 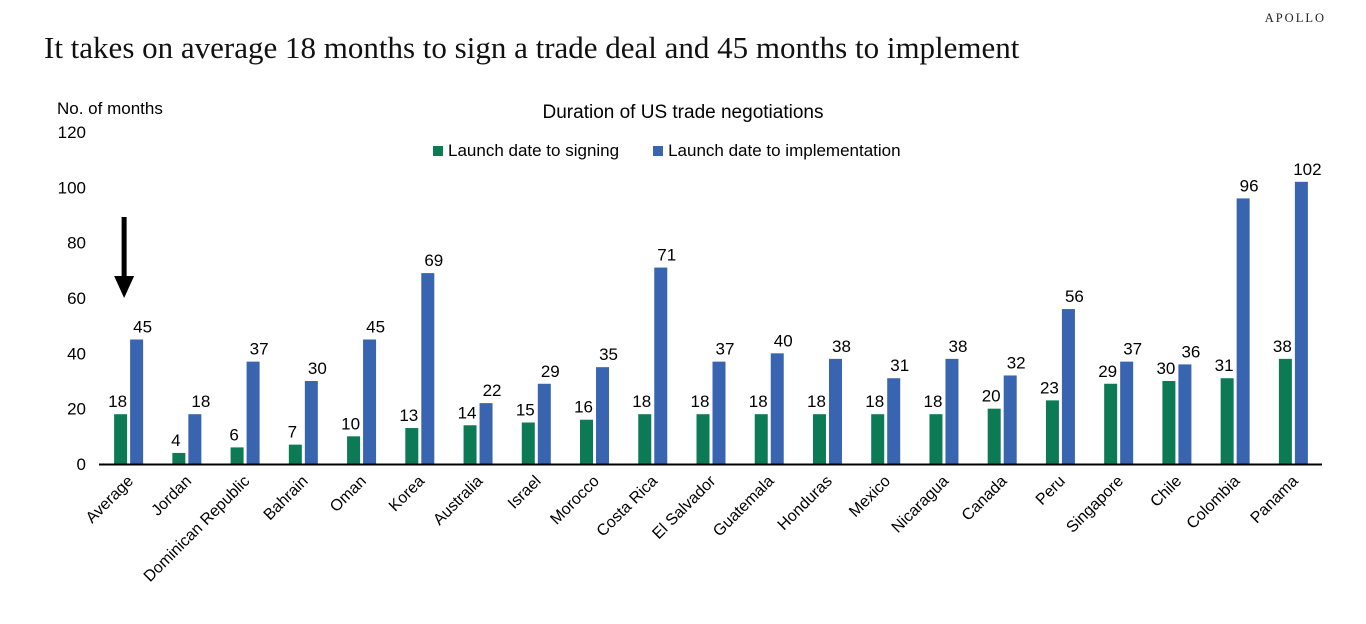 I want to click on x-tick-label: Singapore, so click(x=1095, y=505).